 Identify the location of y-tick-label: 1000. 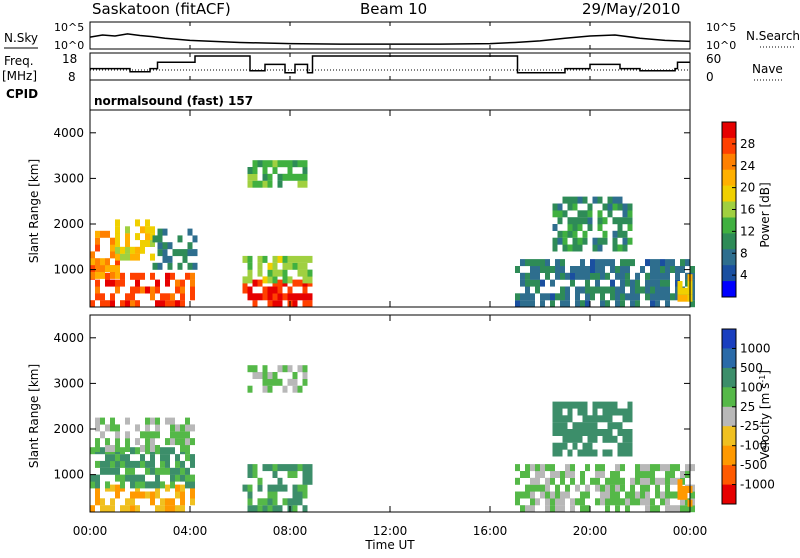
(68, 270).